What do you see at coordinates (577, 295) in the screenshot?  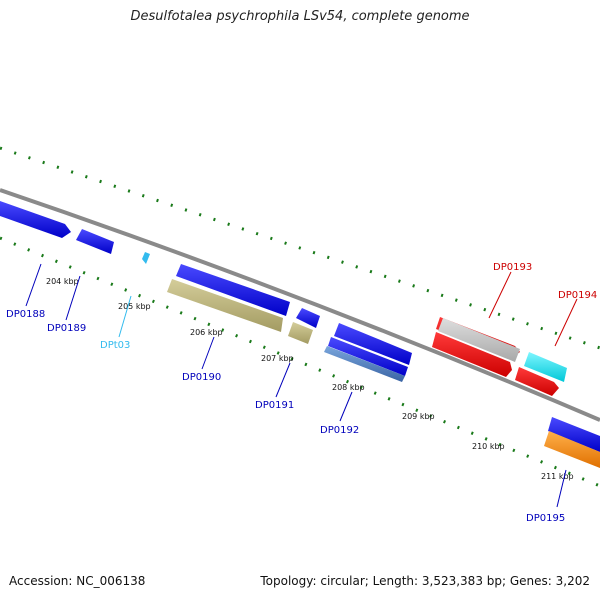 I see `gene-label-dp0194: DP0194` at bounding box center [577, 295].